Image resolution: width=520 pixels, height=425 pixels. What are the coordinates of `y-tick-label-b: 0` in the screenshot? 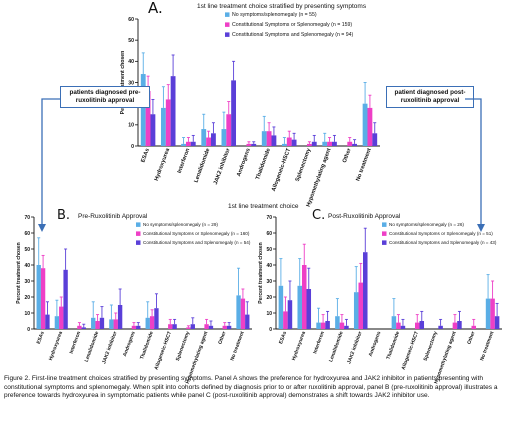 It's located at (28, 330).